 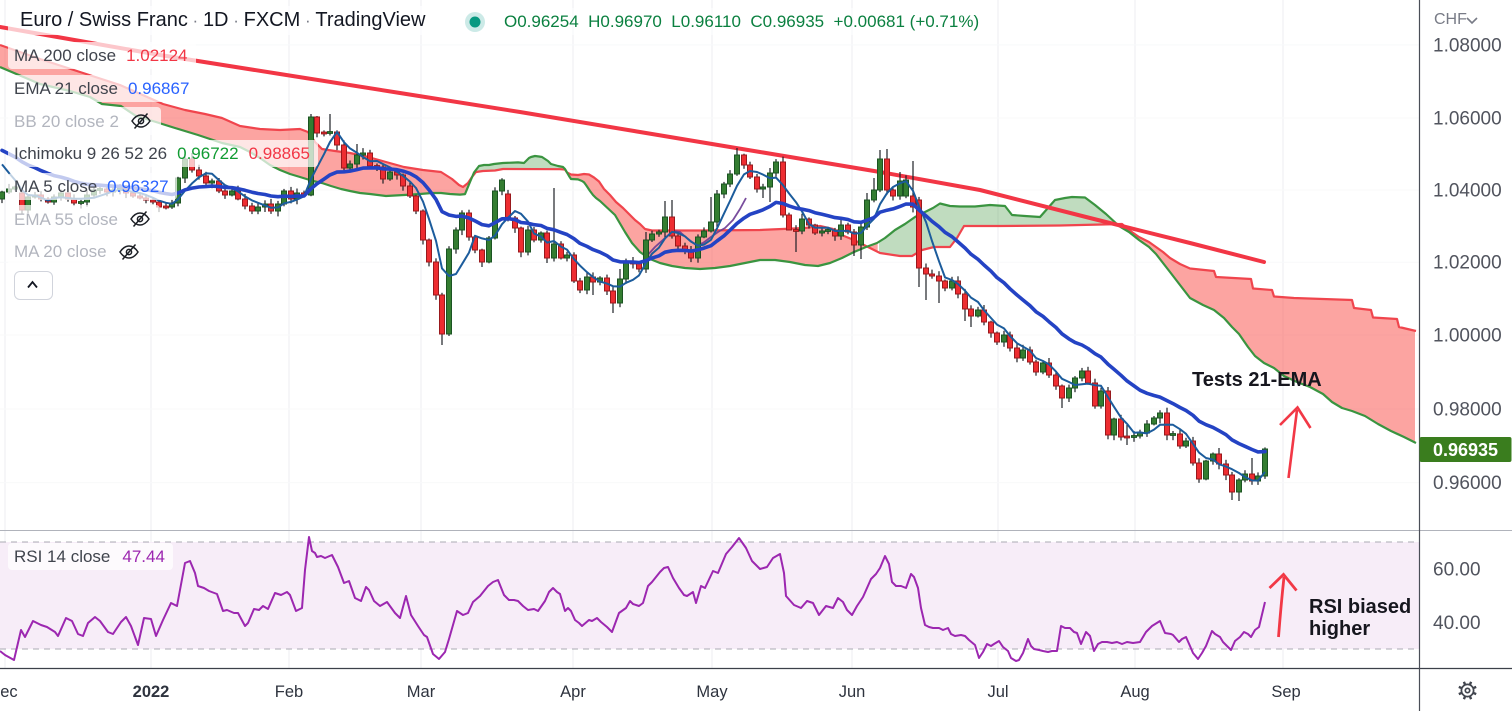 What do you see at coordinates (1467, 336) in the screenshot?
I see `svg-text: 1.00000` at bounding box center [1467, 336].